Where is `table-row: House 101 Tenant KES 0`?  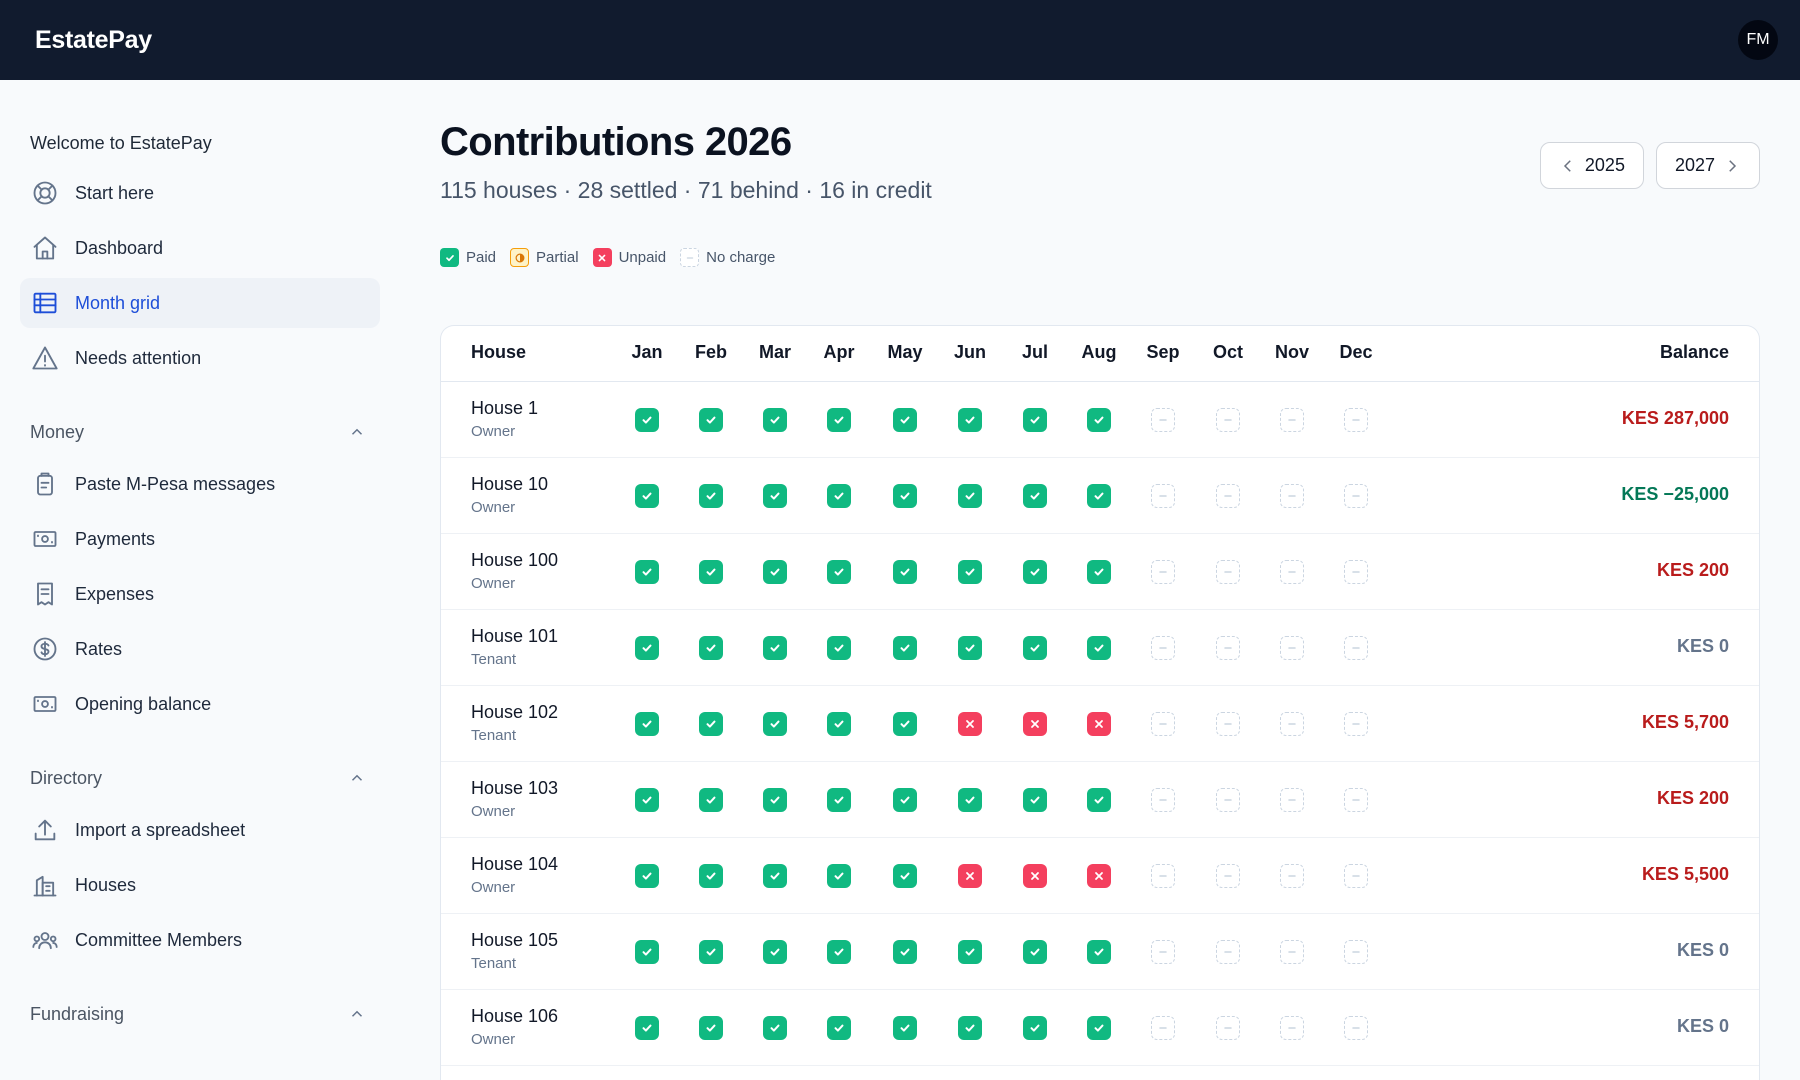 table-row: House 101 Tenant KES 0 is located at coordinates (1100, 648).